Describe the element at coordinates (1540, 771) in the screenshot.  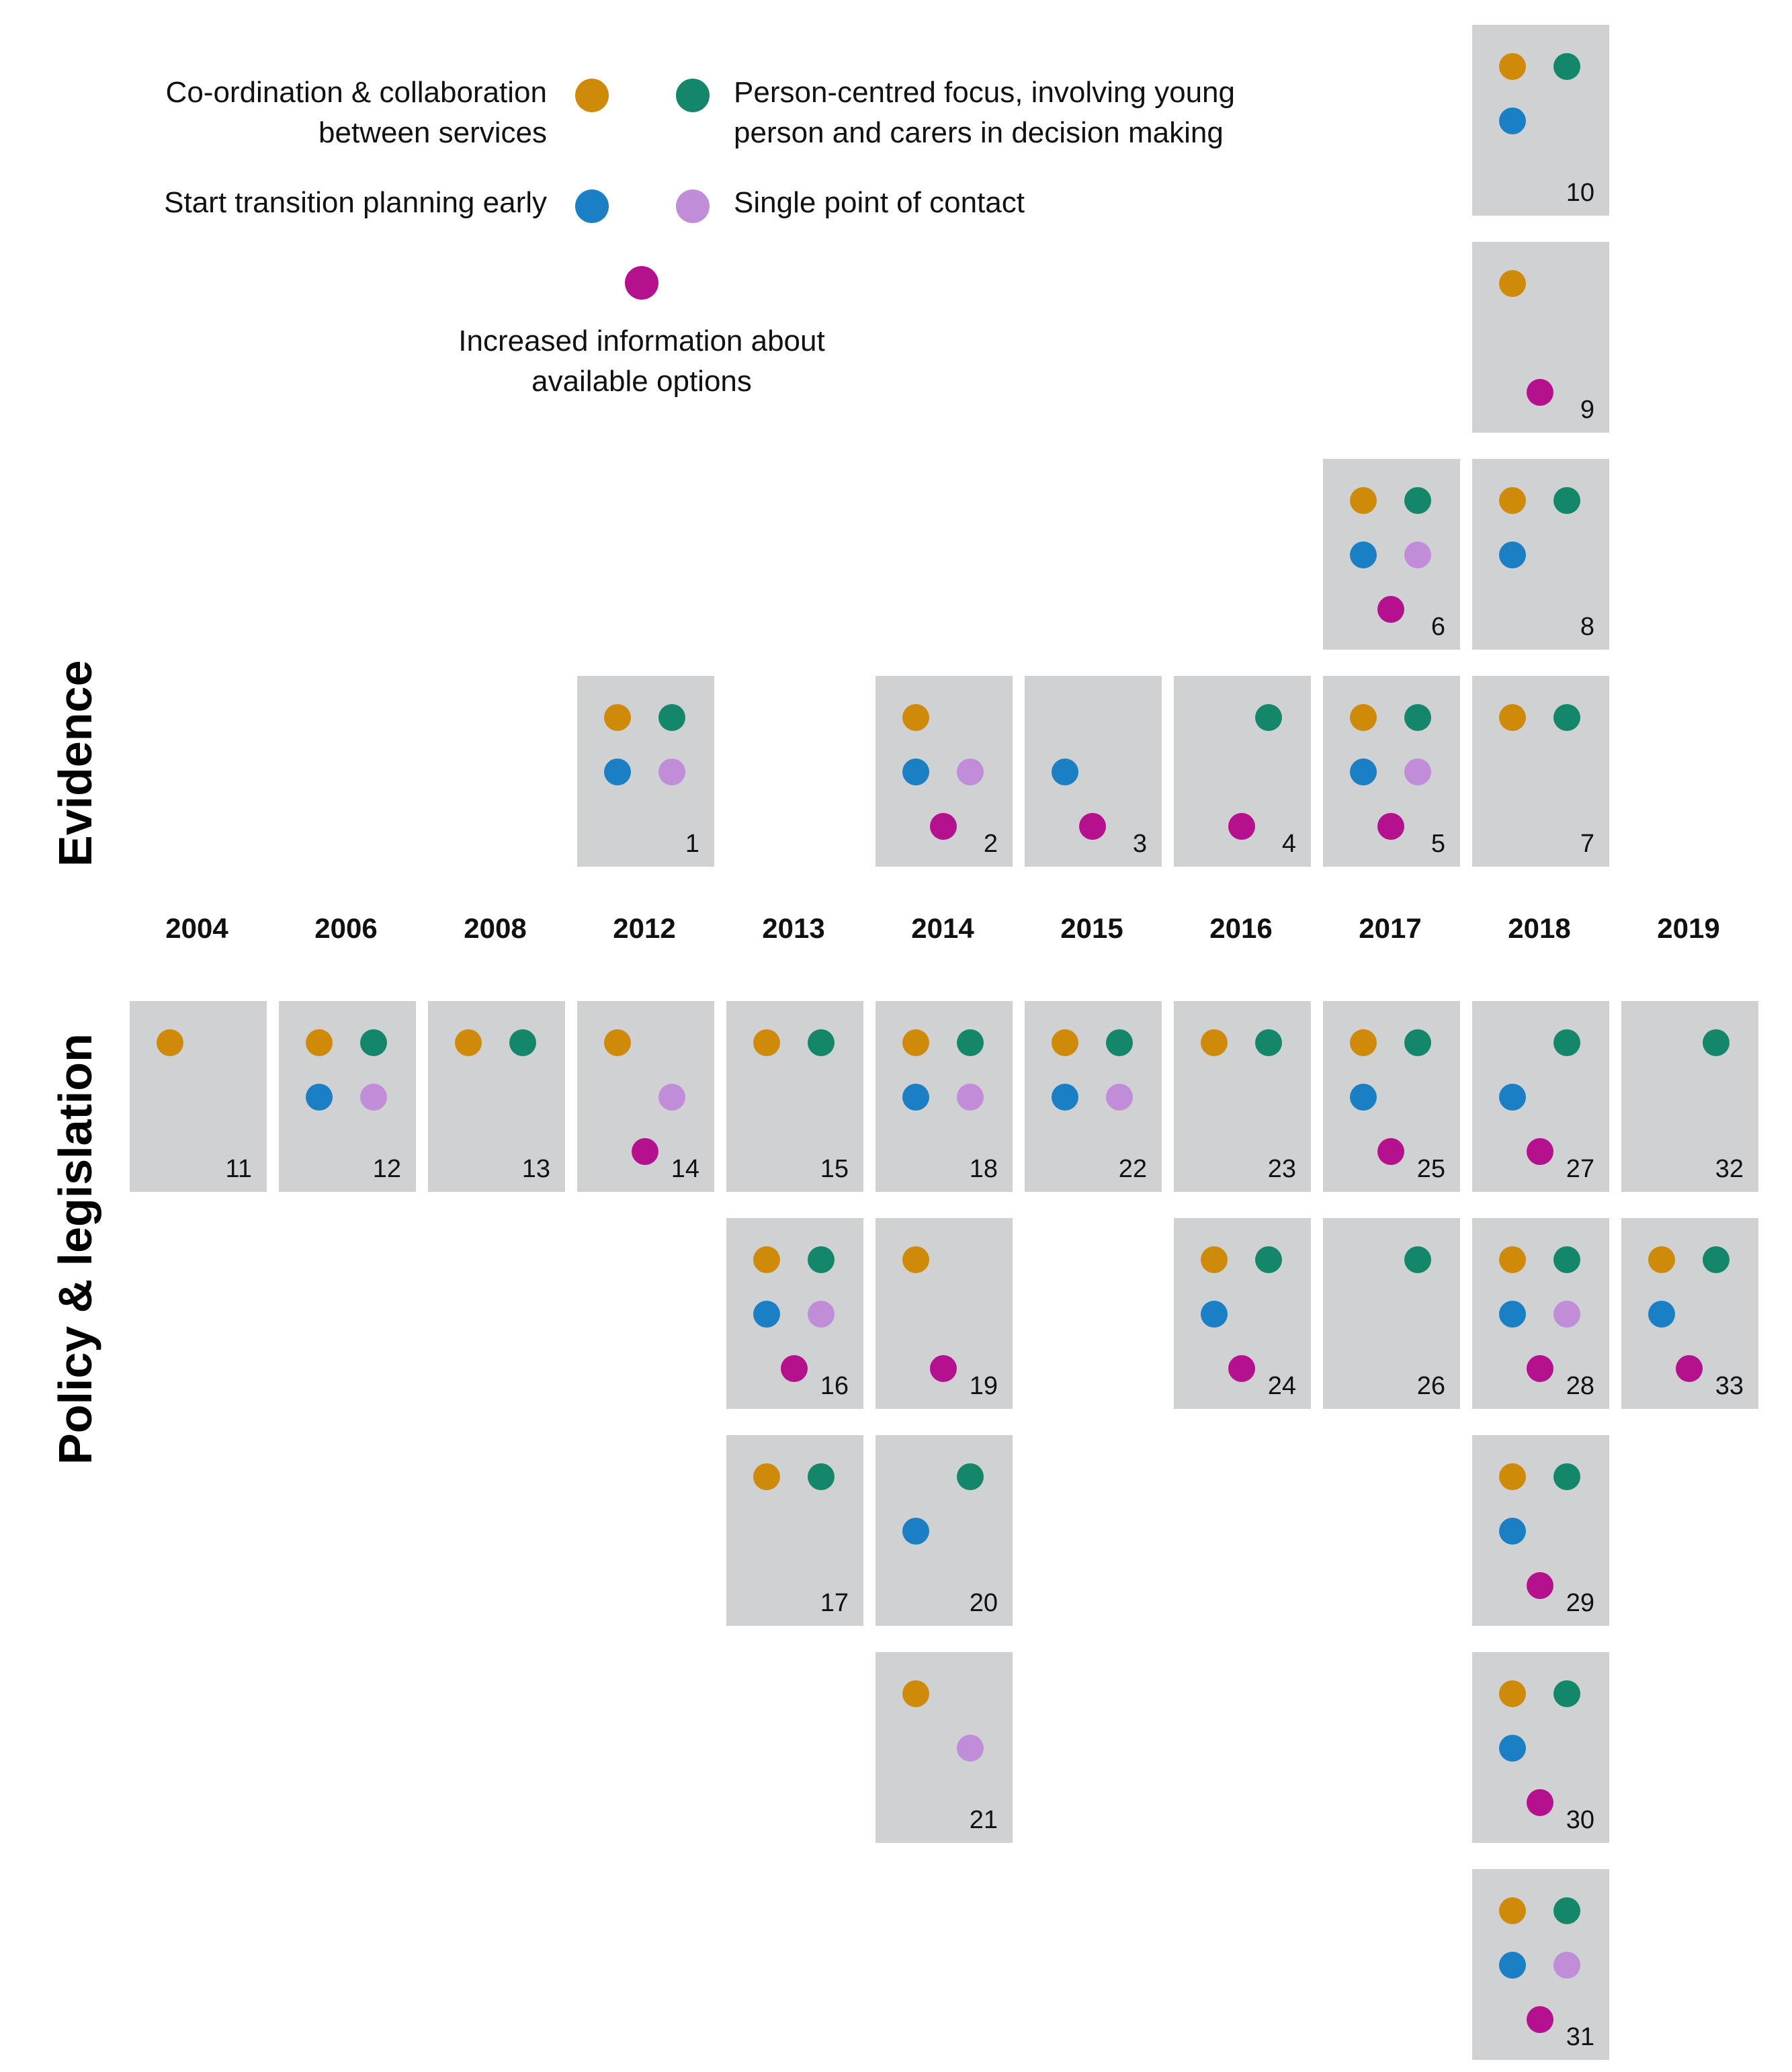
I see `evidence-card-7: 7` at that location.